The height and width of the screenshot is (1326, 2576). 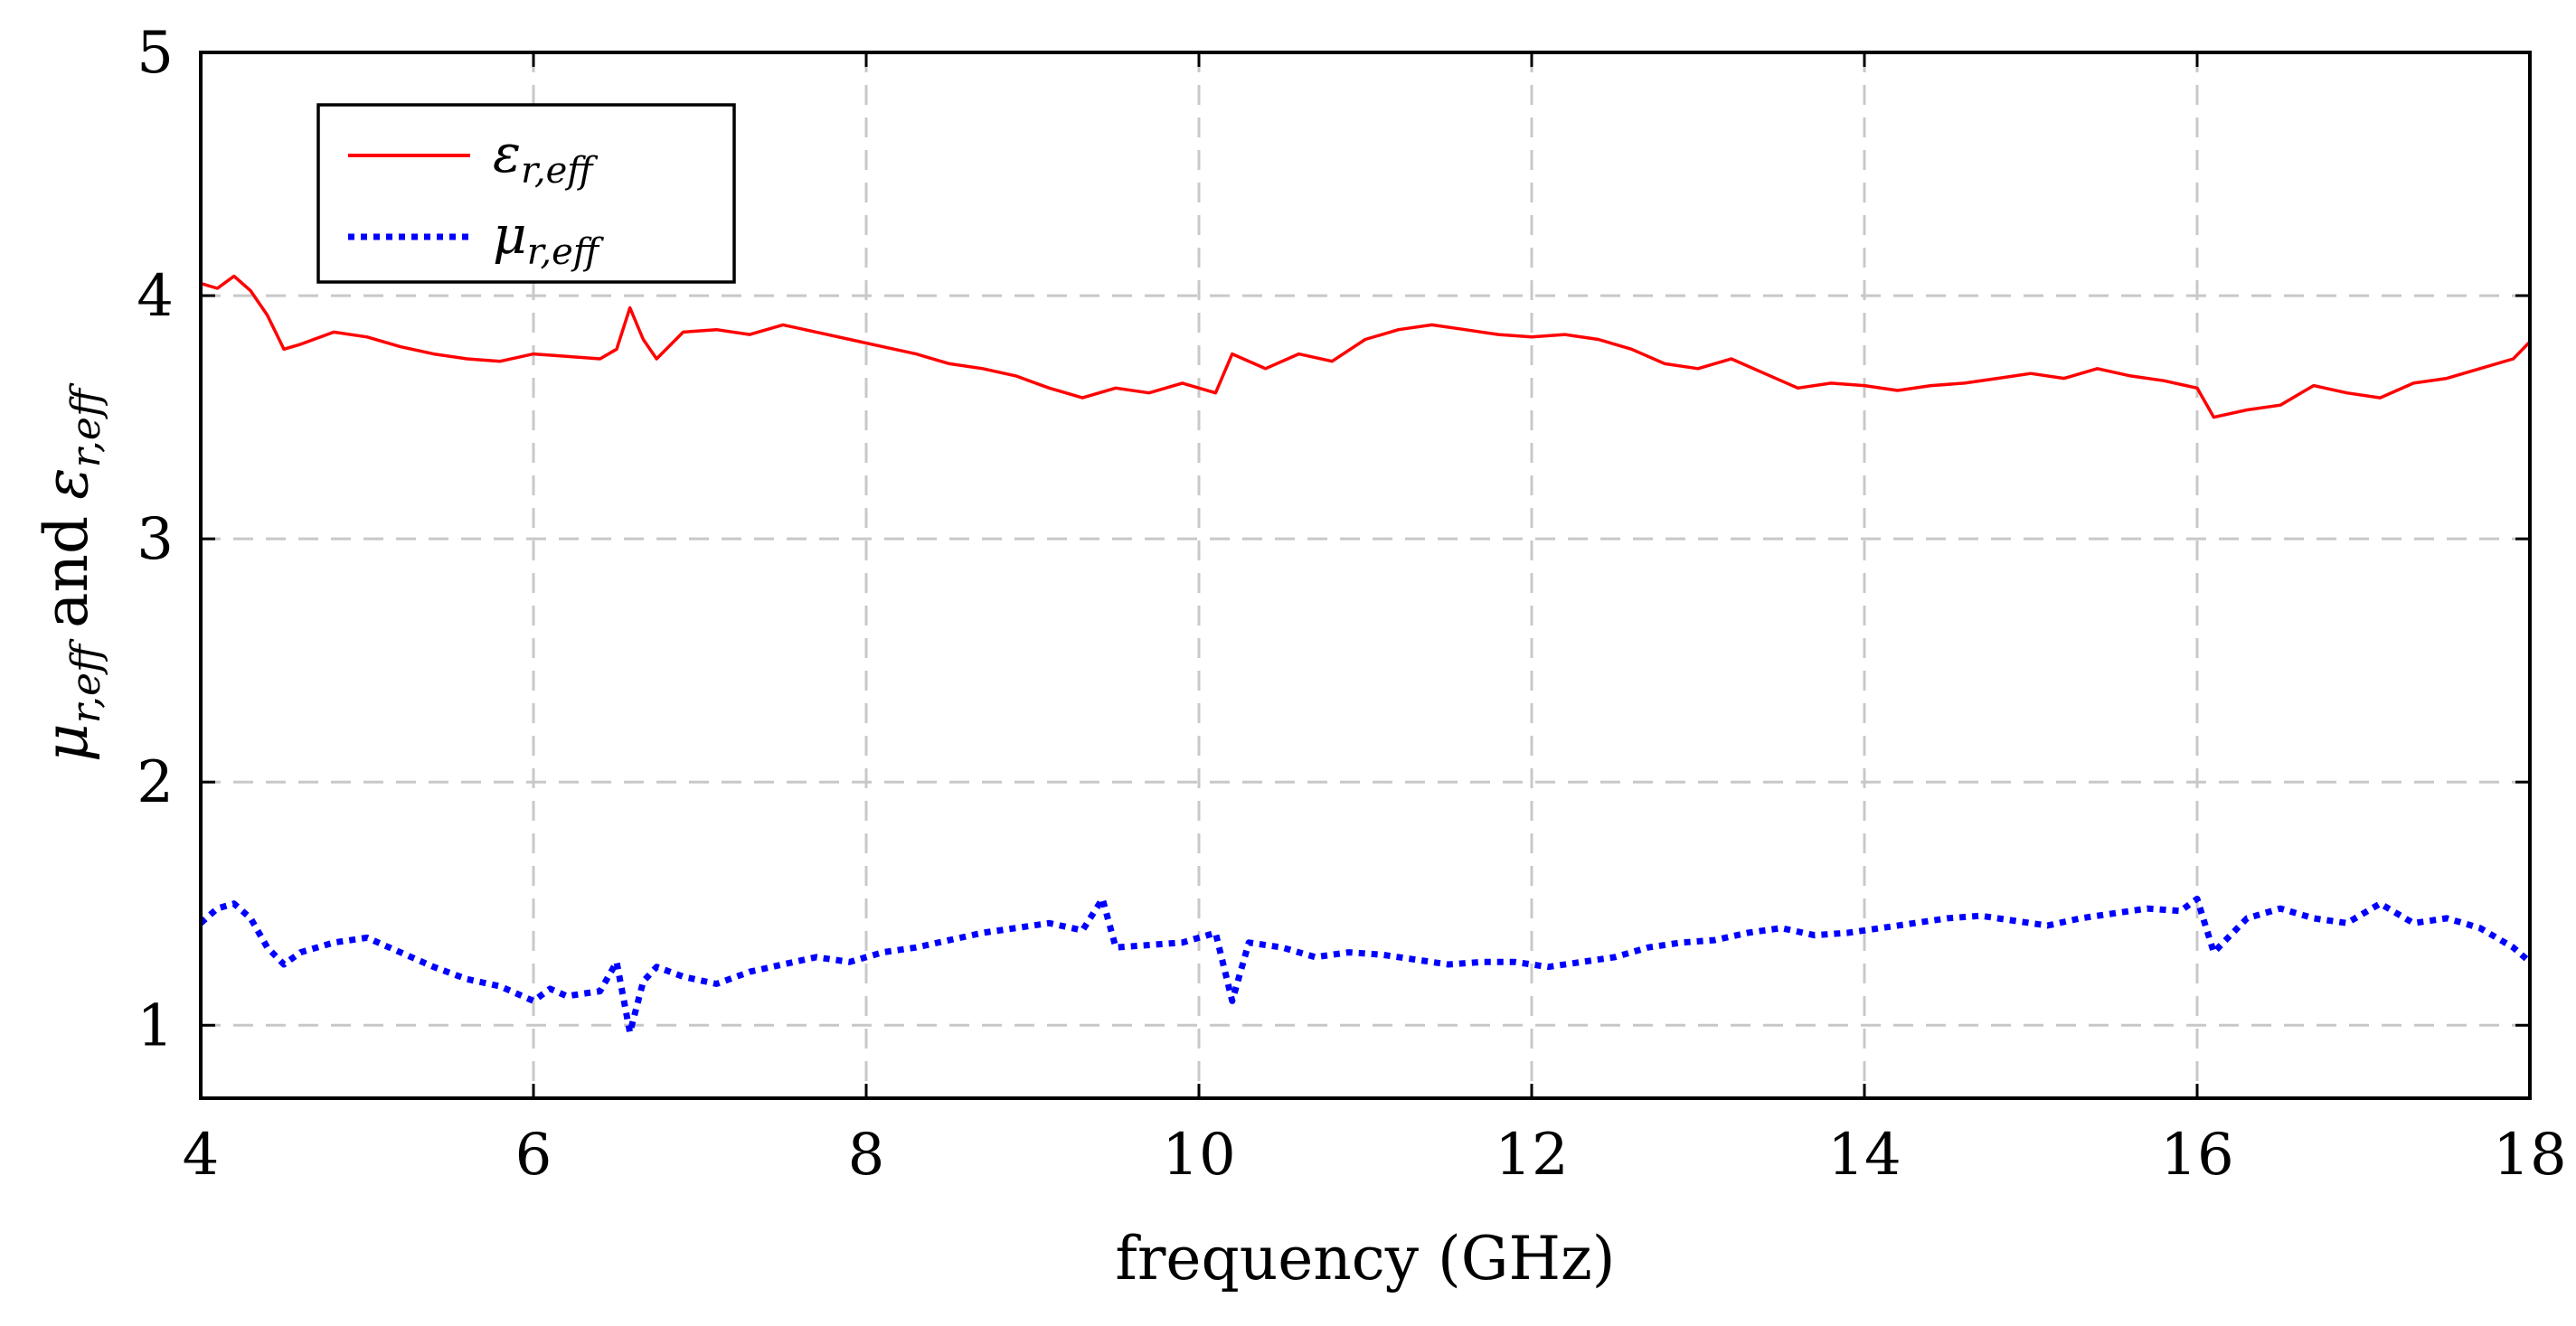 What do you see at coordinates (66, 572) in the screenshot?
I see `y-axis-connector: and` at bounding box center [66, 572].